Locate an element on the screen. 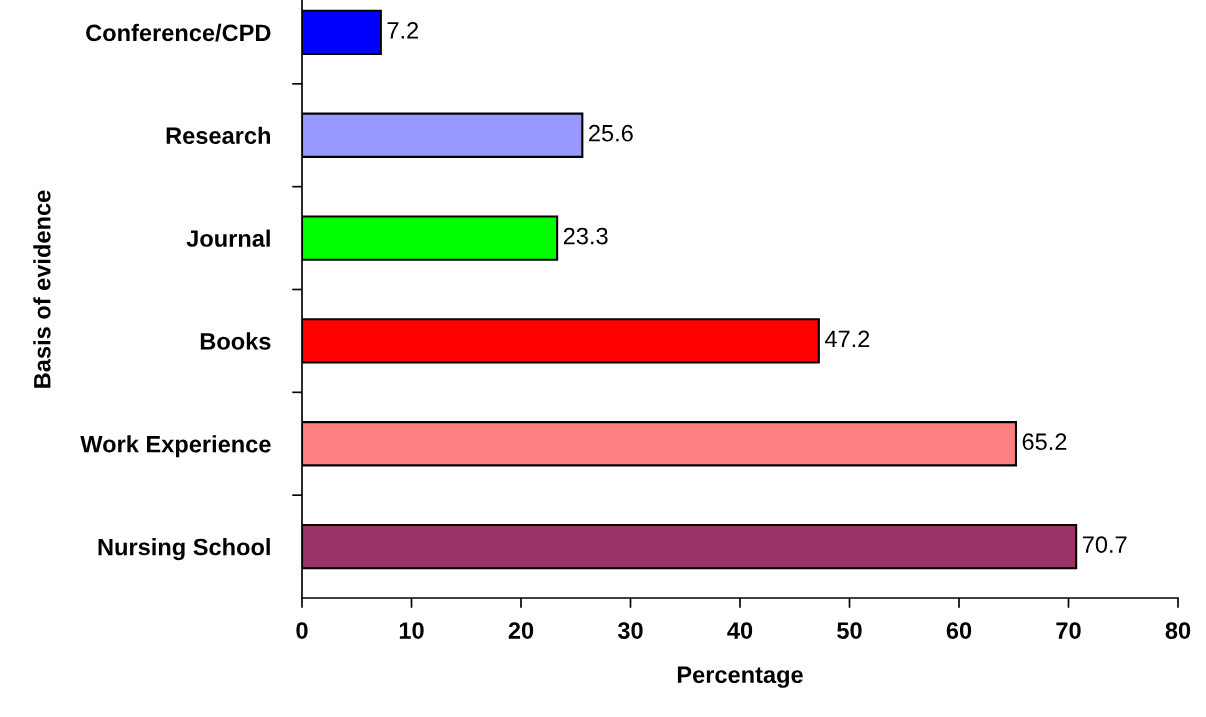 The width and height of the screenshot is (1206, 717). data-label: 70.7 is located at coordinates (1104, 544).